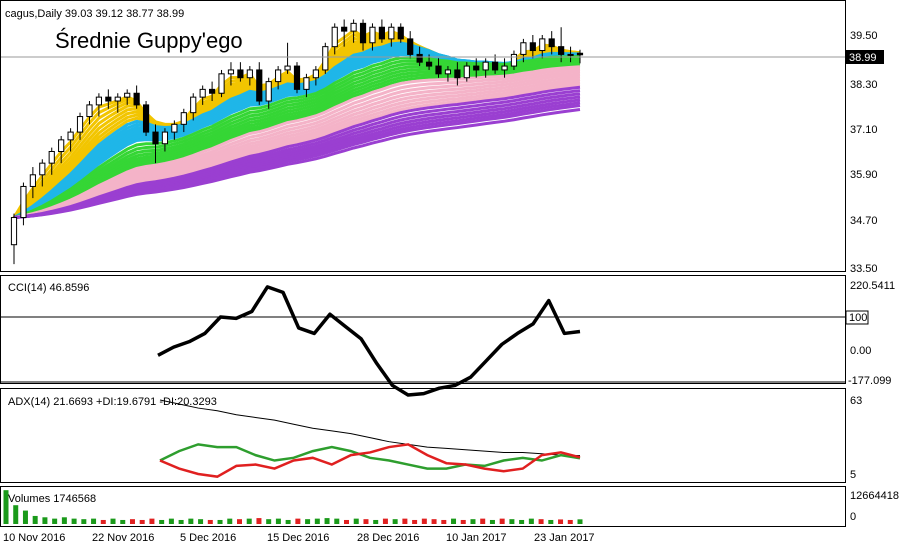 The width and height of the screenshot is (900, 554). What do you see at coordinates (564, 538) in the screenshot?
I see `x-tick: 23 Jan 2017` at bounding box center [564, 538].